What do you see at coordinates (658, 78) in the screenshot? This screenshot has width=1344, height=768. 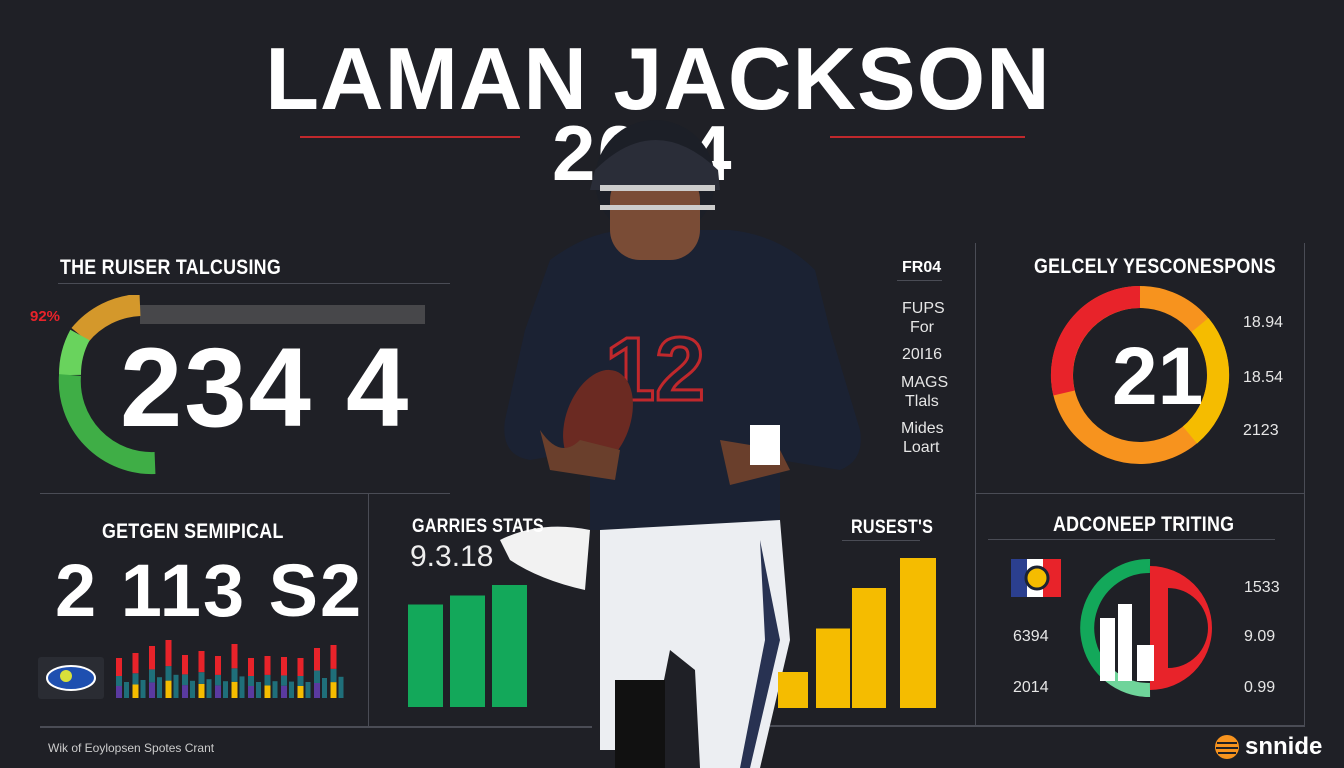 I see `page-title: LAMAN JACKSON` at bounding box center [658, 78].